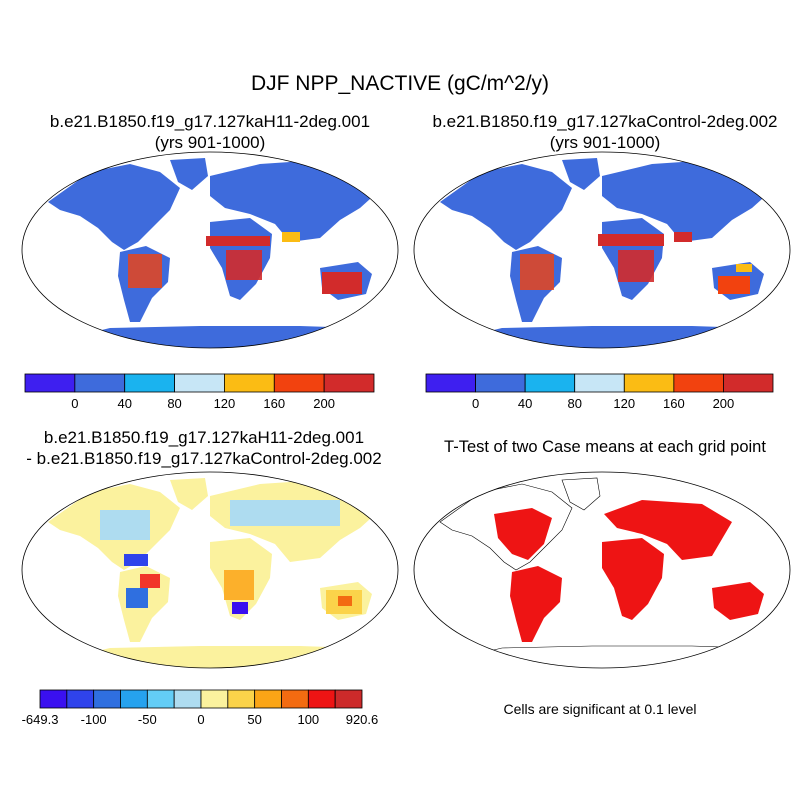 The height and width of the screenshot is (800, 800). What do you see at coordinates (600, 709) in the screenshot?
I see `significance-note: Cells are significant at 0.1 level` at bounding box center [600, 709].